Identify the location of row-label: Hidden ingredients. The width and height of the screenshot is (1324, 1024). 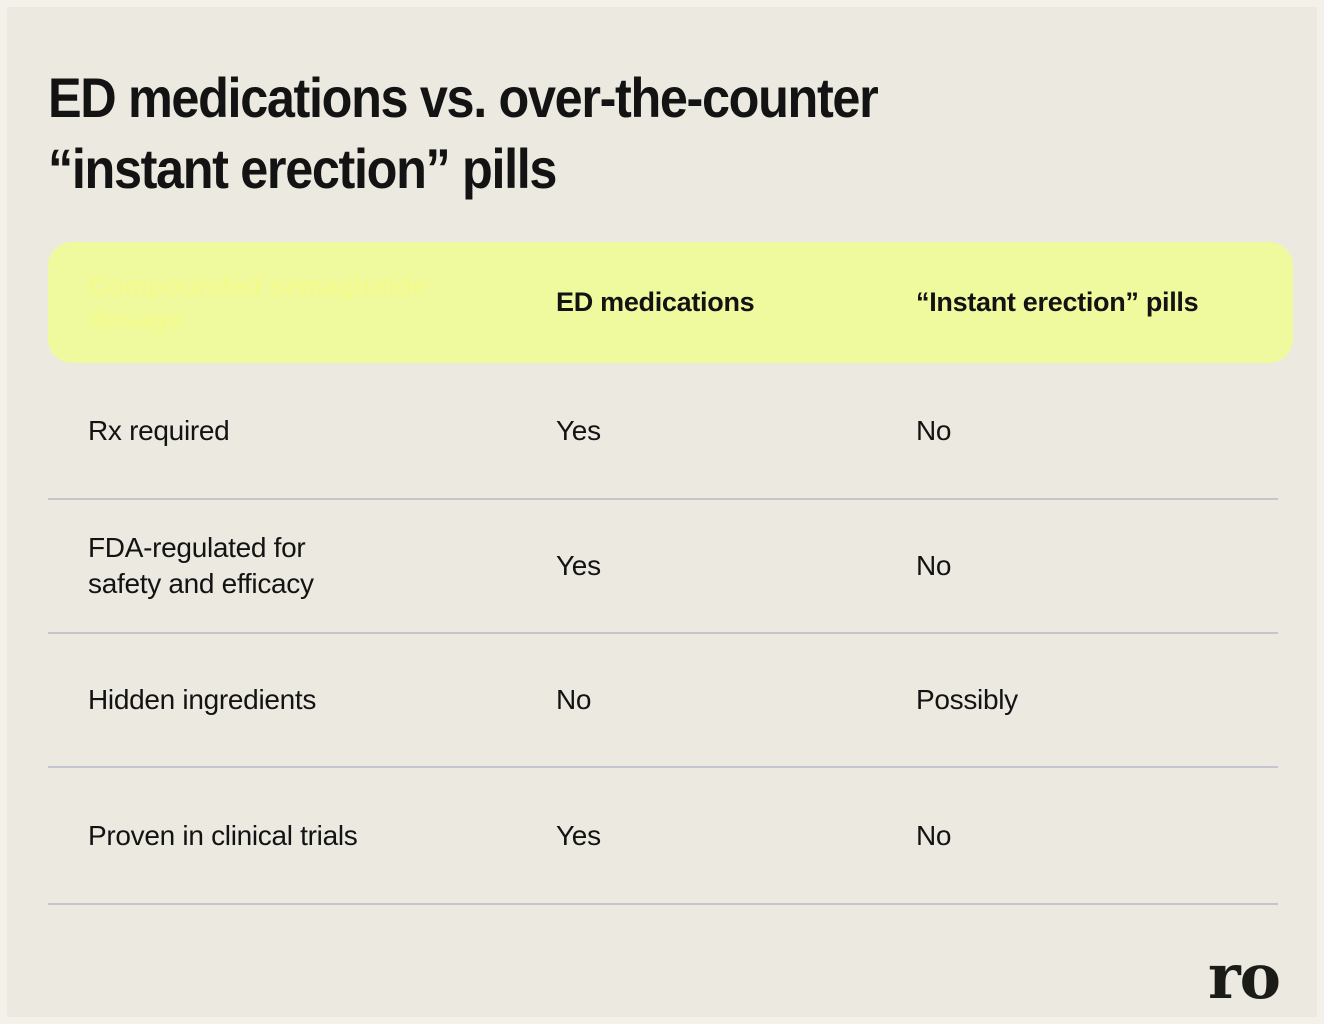
(202, 699).